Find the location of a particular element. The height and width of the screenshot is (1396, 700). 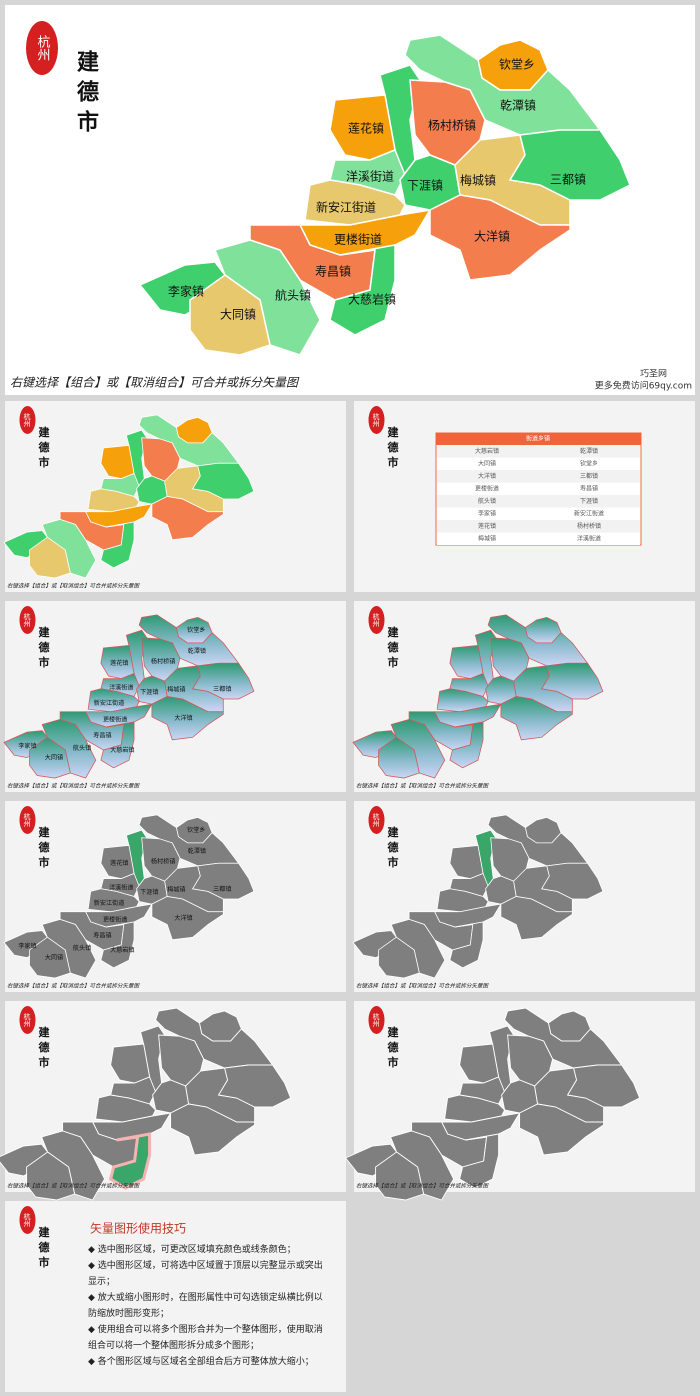

table-cell: 乾潭镇 is located at coordinates (589, 451).